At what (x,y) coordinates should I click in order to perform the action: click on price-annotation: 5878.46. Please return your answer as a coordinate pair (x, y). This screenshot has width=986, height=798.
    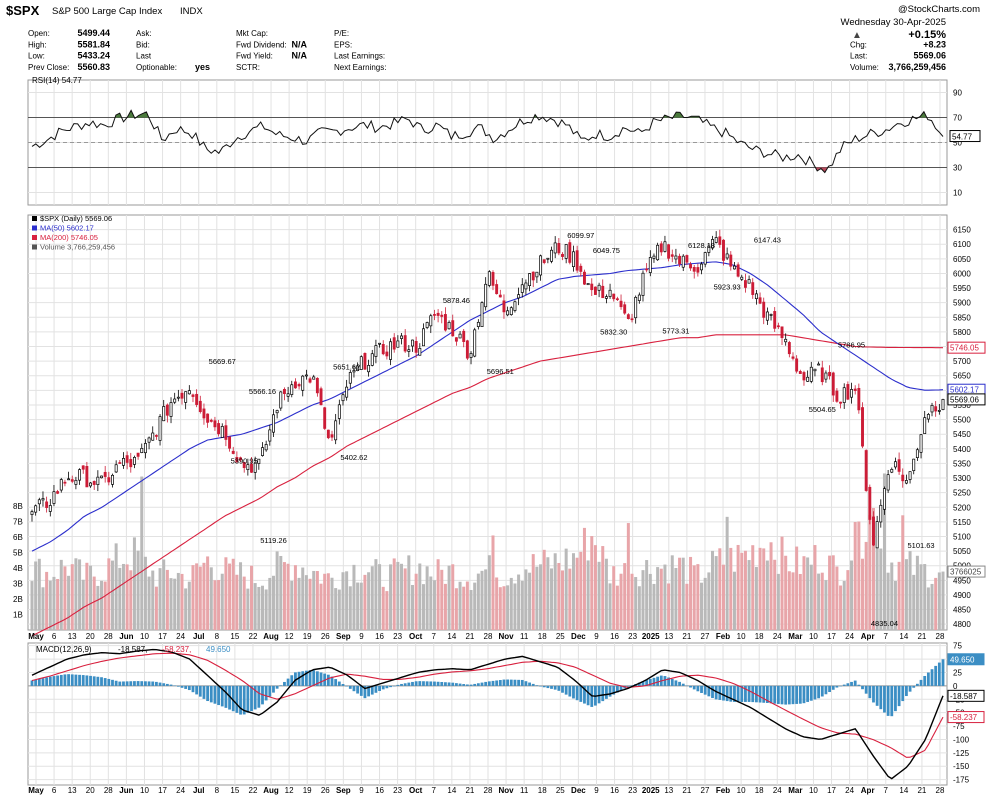
    Looking at the image, I should click on (456, 300).